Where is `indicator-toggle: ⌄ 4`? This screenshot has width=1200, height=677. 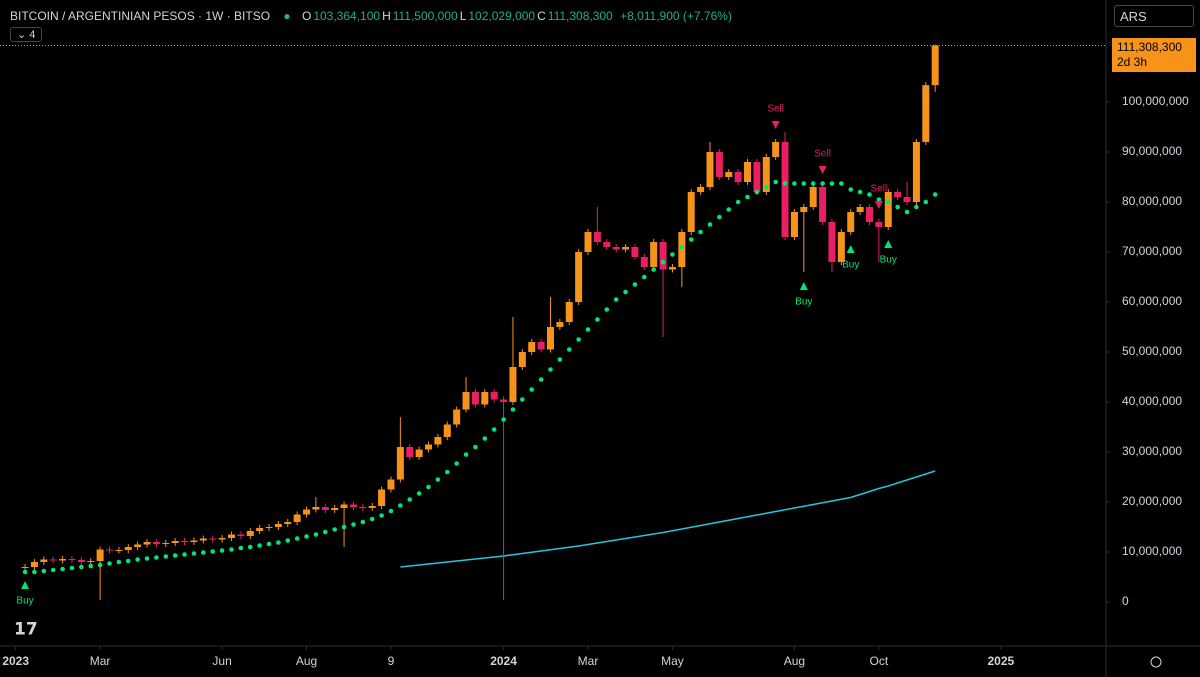
indicator-toggle: ⌄ 4 is located at coordinates (26, 34).